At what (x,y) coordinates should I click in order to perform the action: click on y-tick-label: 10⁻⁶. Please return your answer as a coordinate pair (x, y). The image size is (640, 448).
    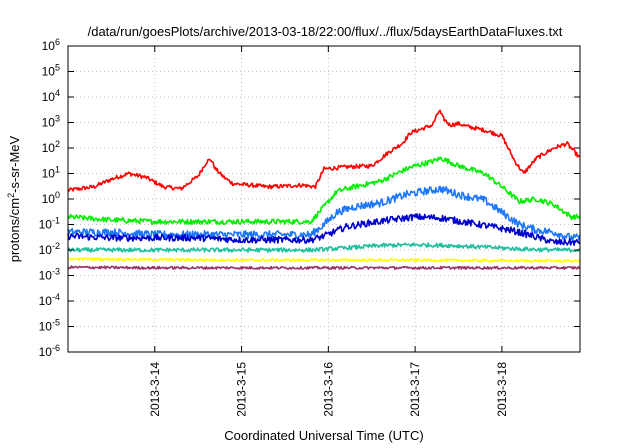
    Looking at the image, I should click on (49, 351).